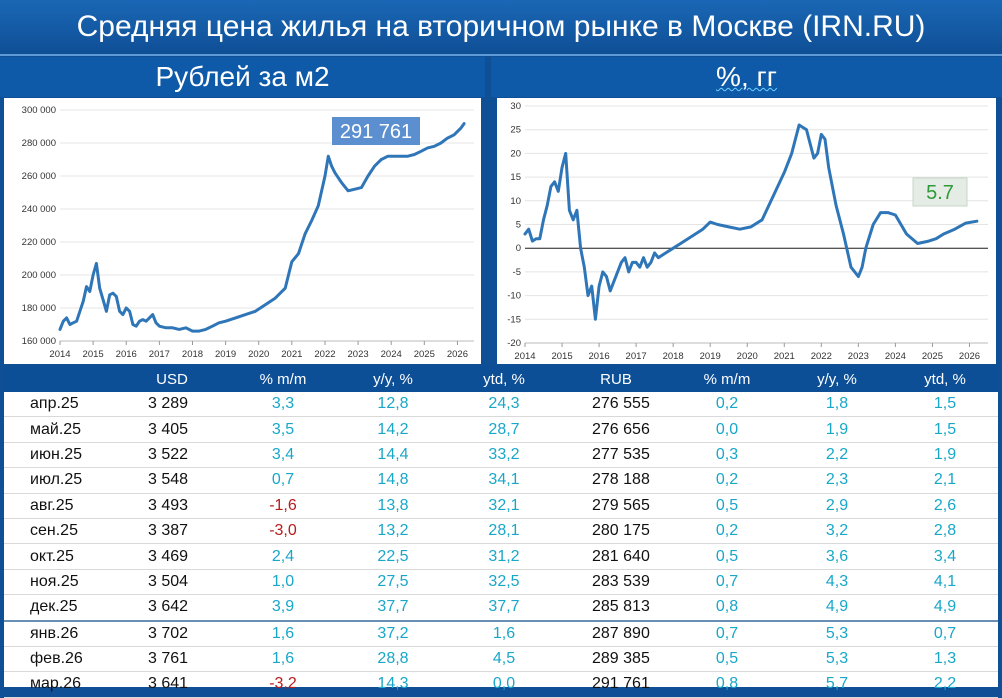 The height and width of the screenshot is (698, 1002). Describe the element at coordinates (727, 429) in the screenshot. I see `cell-rub-mm: 0,0` at that location.